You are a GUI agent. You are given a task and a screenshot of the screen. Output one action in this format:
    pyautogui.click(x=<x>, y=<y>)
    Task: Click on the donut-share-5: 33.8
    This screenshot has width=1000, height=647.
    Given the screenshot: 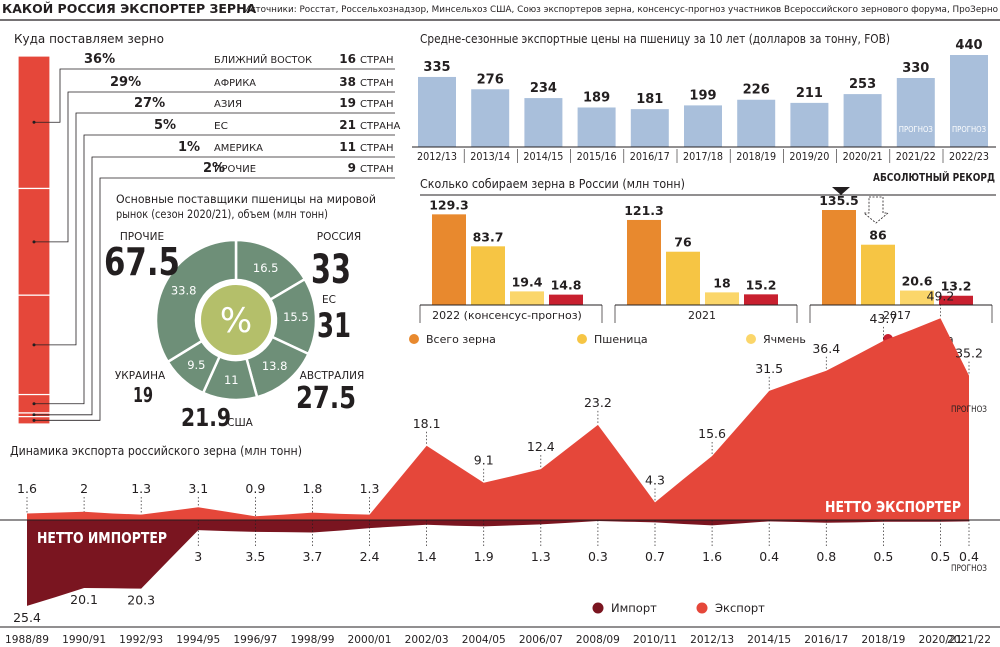 What is the action you would take?
    pyautogui.click(x=184, y=291)
    